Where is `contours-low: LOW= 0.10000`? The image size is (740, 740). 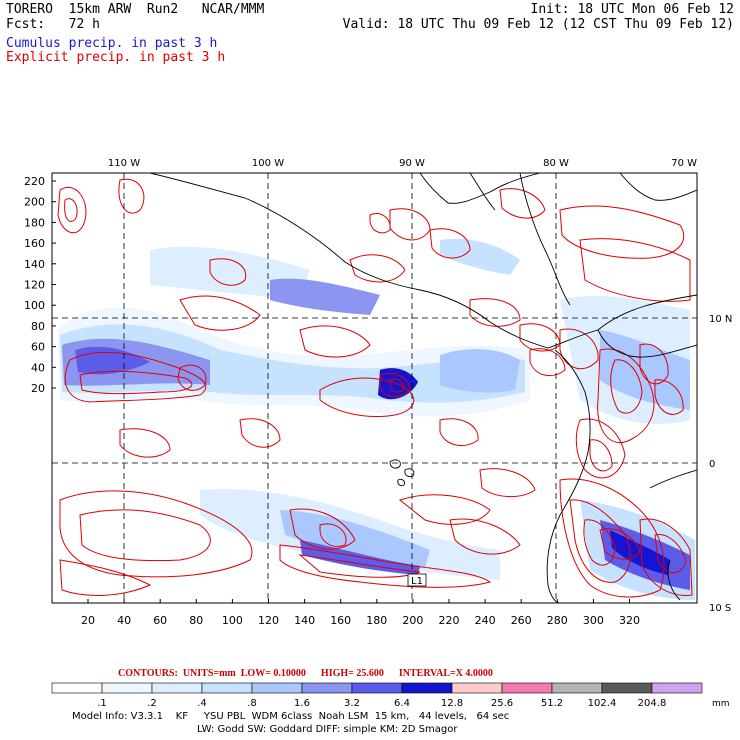 contours-low: LOW= 0.10000 is located at coordinates (273, 673).